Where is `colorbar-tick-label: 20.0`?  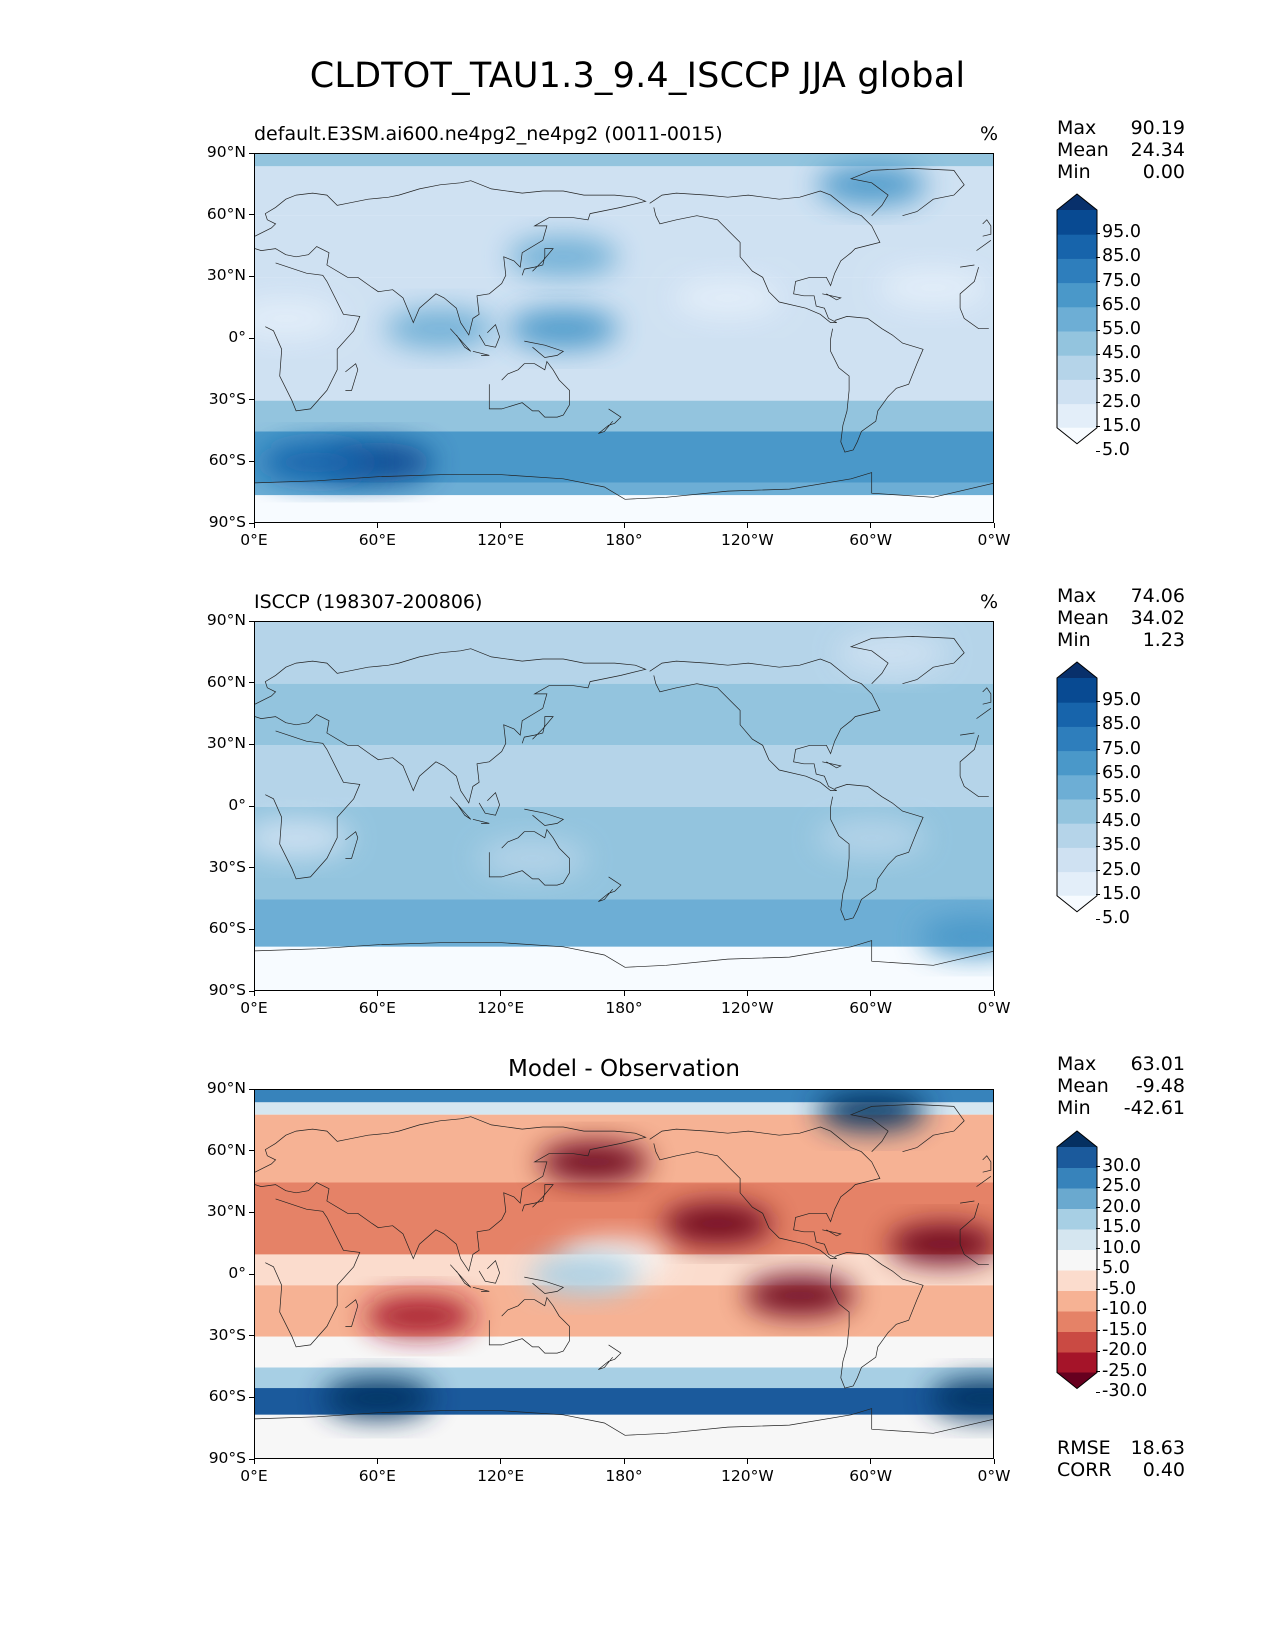
colorbar-tick-label: 20.0 is located at coordinates (1121, 1206).